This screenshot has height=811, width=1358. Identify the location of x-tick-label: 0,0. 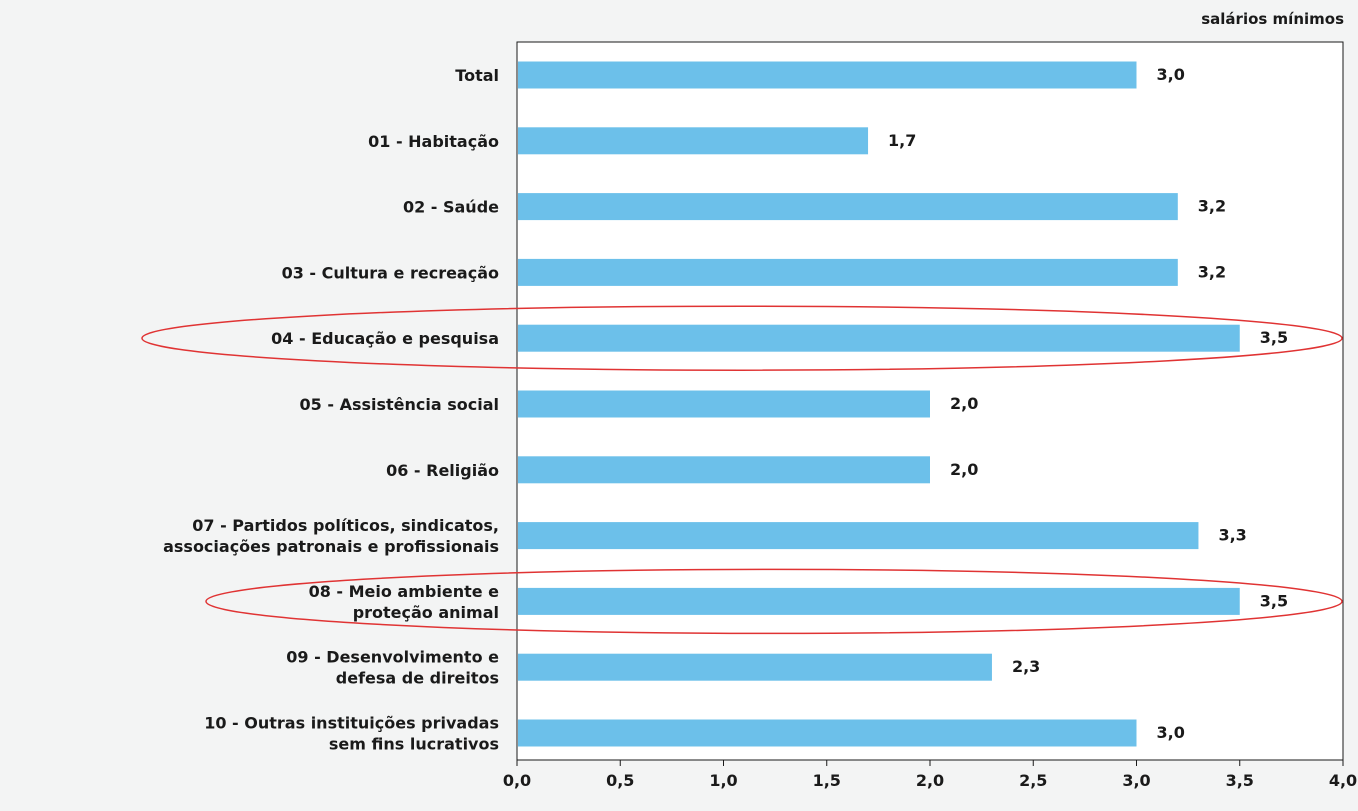
(517, 780).